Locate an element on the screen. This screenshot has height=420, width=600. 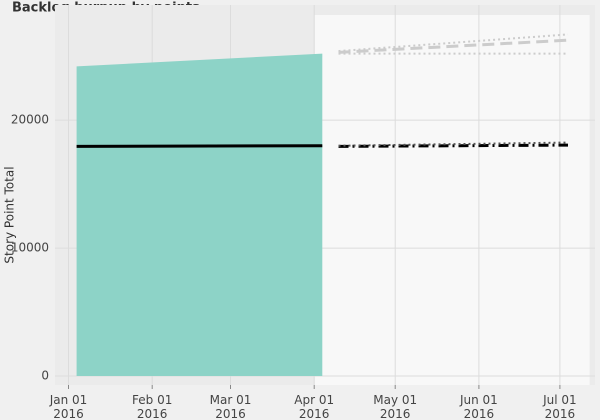
x-tick-label: Apr 01 2016 is located at coordinates (314, 406).